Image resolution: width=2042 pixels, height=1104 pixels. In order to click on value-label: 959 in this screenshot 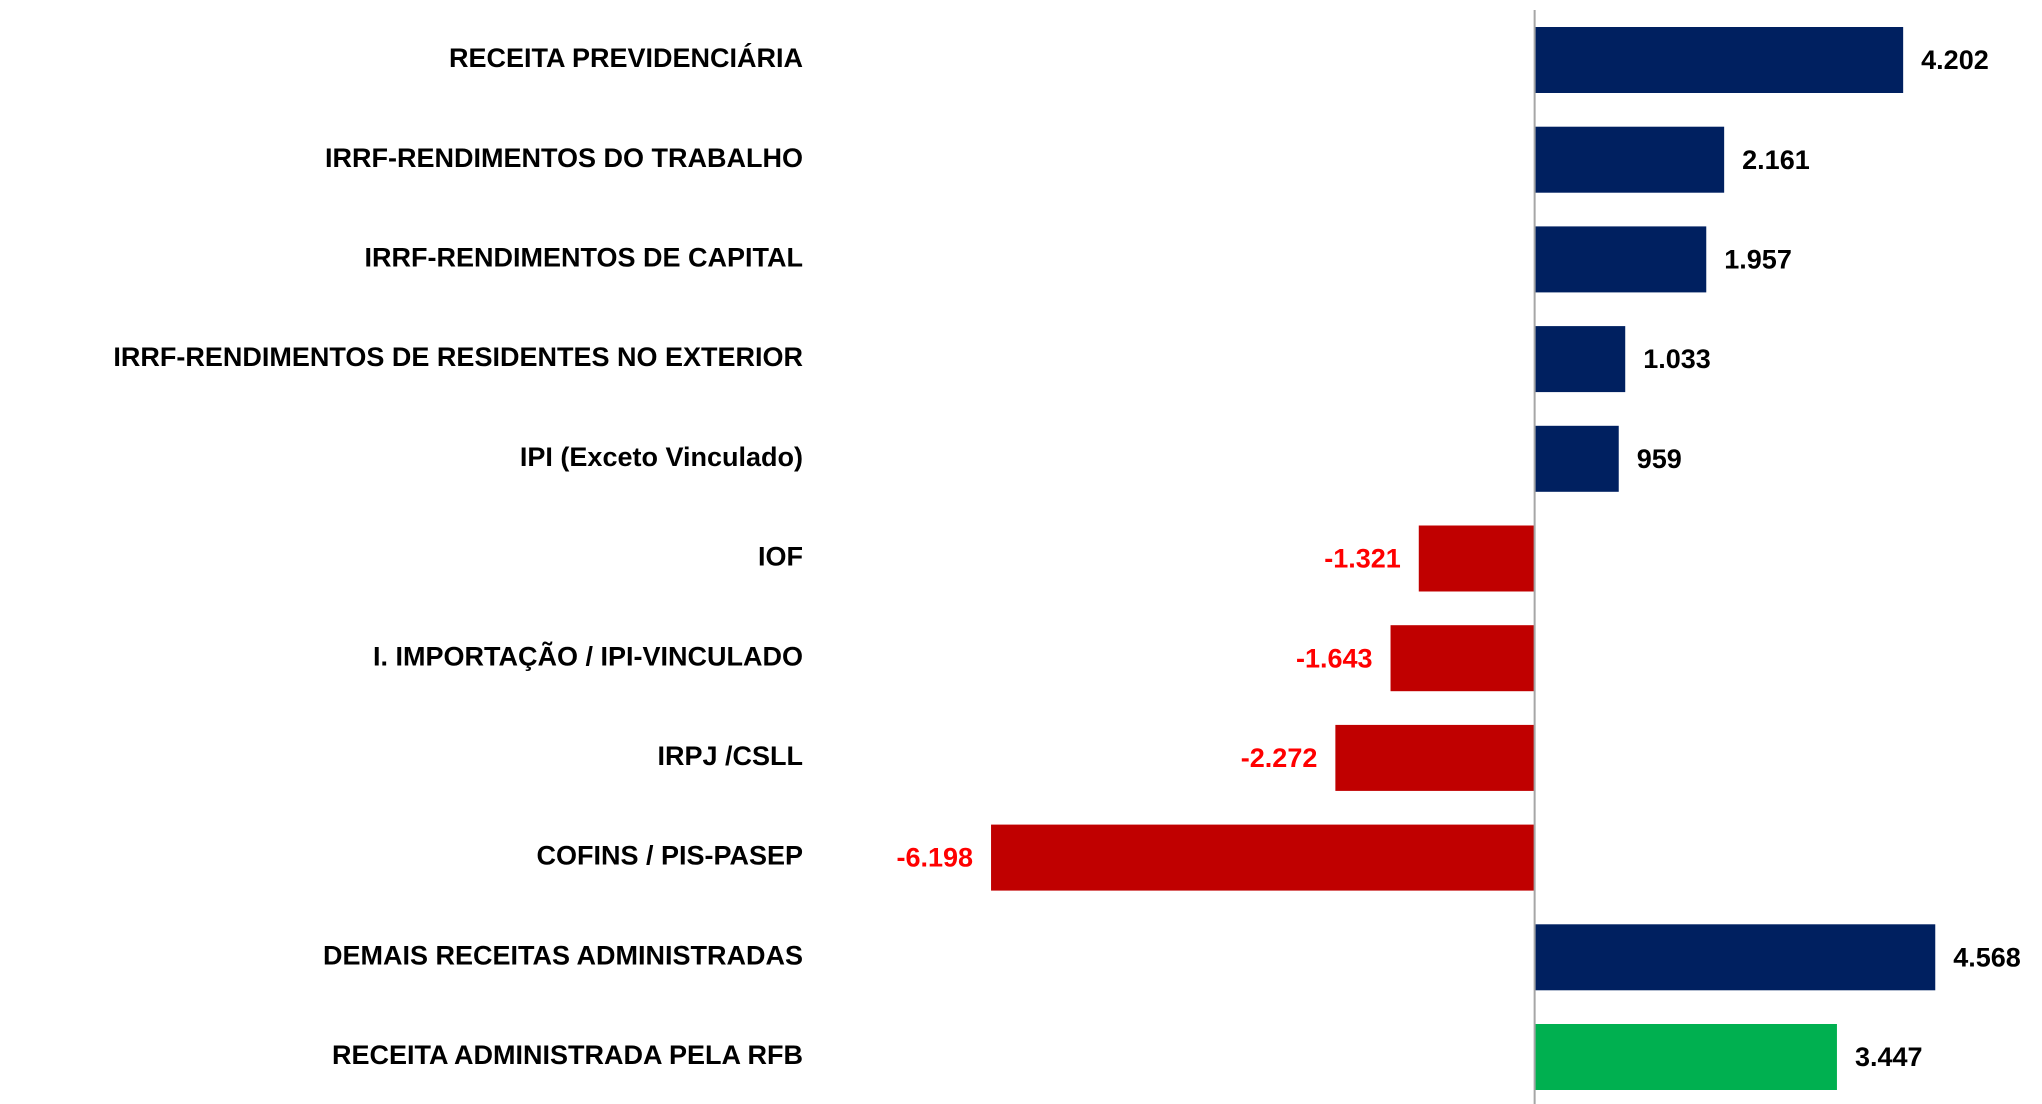, I will do `click(1659, 459)`.